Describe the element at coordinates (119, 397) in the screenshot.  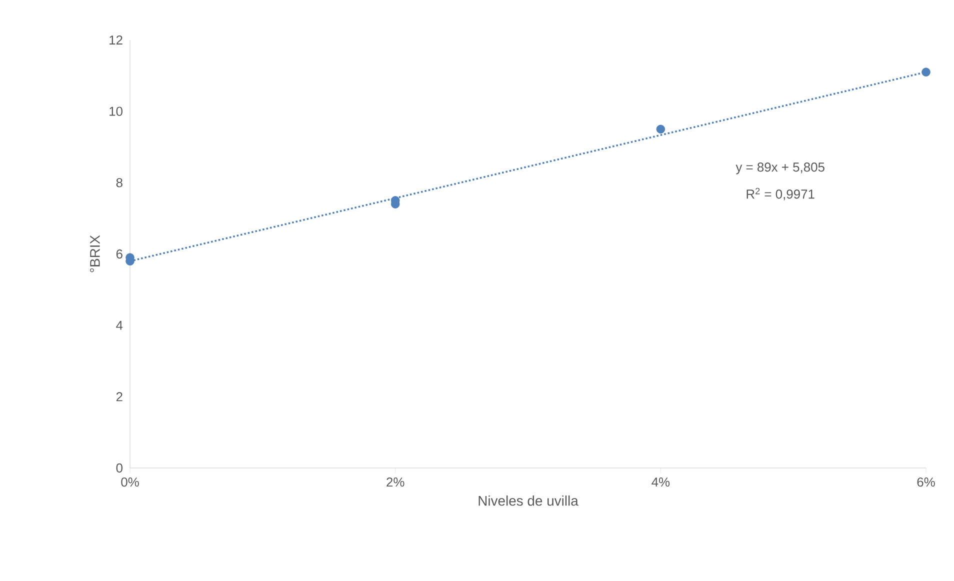
I see `y-tick-label: 2` at that location.